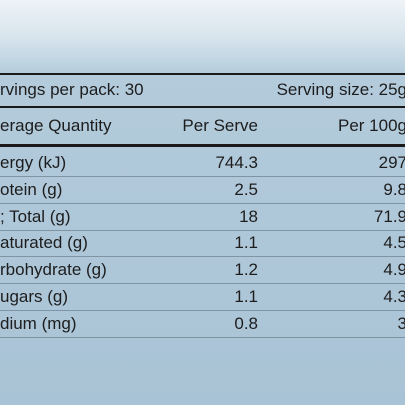 The height and width of the screenshot is (405, 405). Describe the element at coordinates (389, 216) in the screenshot. I see `per-100g: 71.9` at that location.